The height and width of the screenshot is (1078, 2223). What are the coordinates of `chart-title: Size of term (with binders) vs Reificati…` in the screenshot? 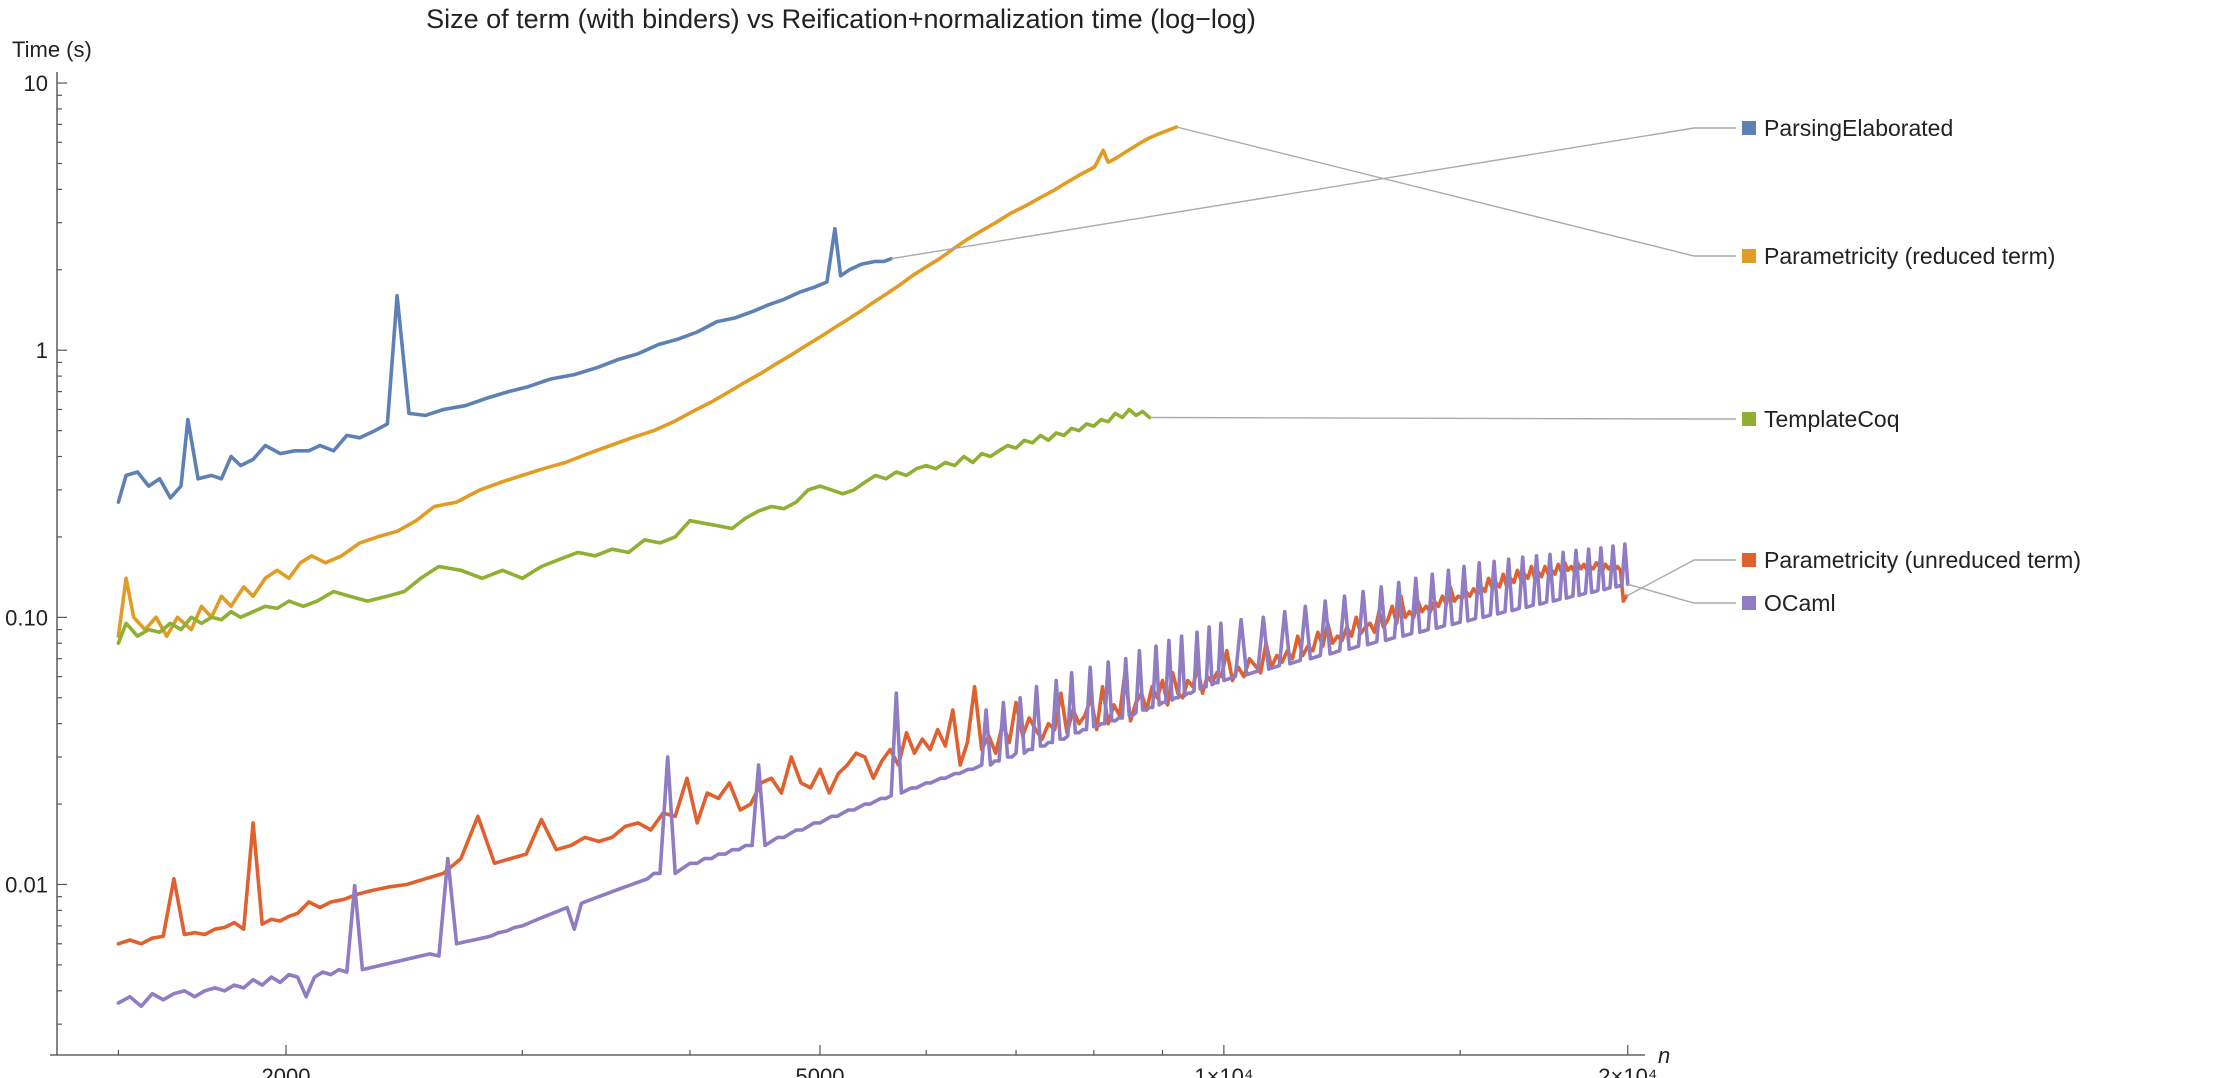 It's located at (841, 19).